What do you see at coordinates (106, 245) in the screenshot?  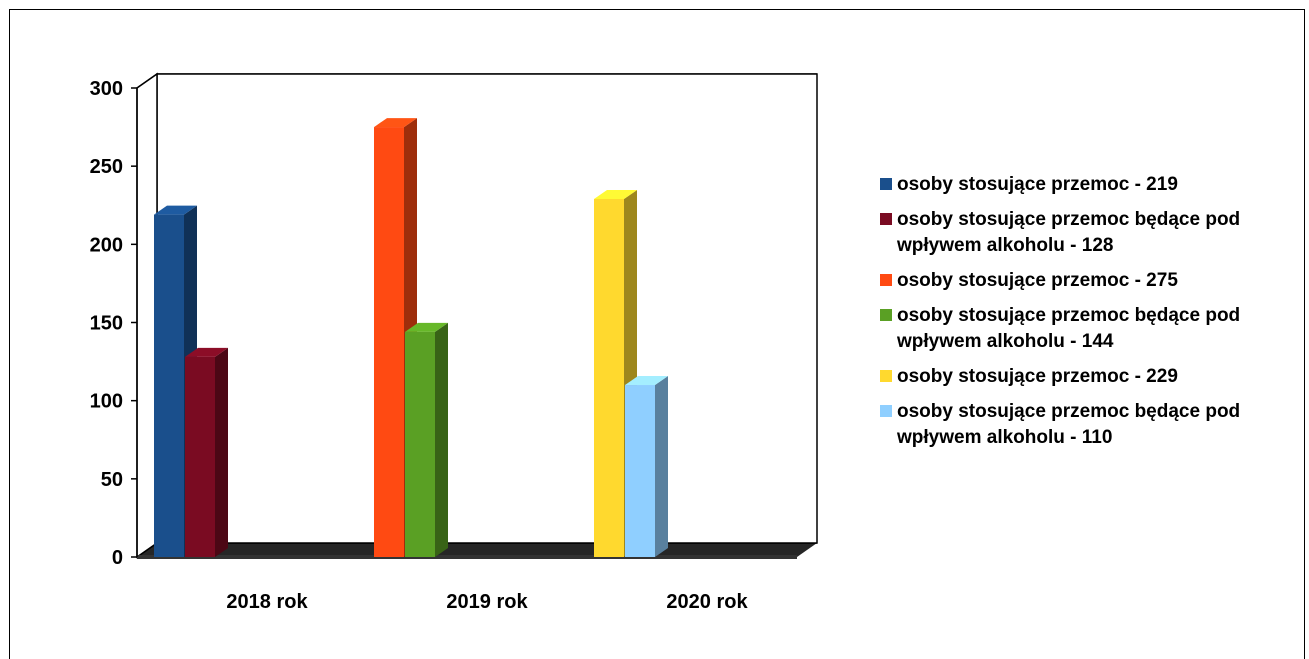 I see `y-tick-label: 200` at bounding box center [106, 245].